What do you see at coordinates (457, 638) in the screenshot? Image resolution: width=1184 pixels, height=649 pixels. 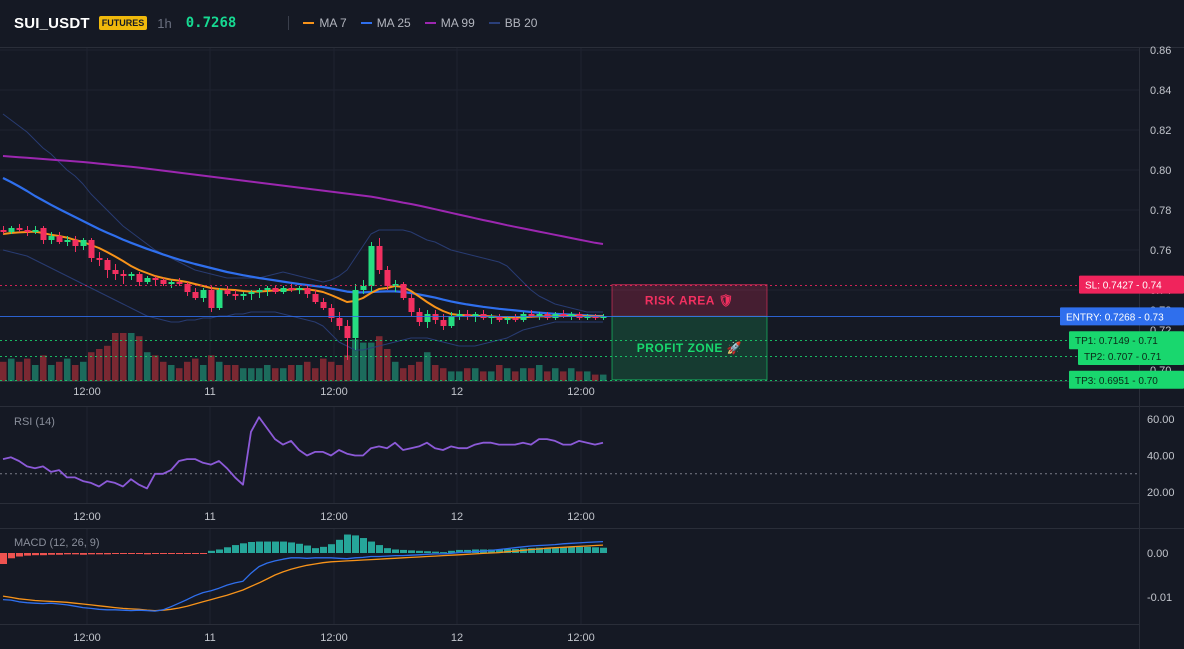 I see `time-tick-label: 12` at bounding box center [457, 638].